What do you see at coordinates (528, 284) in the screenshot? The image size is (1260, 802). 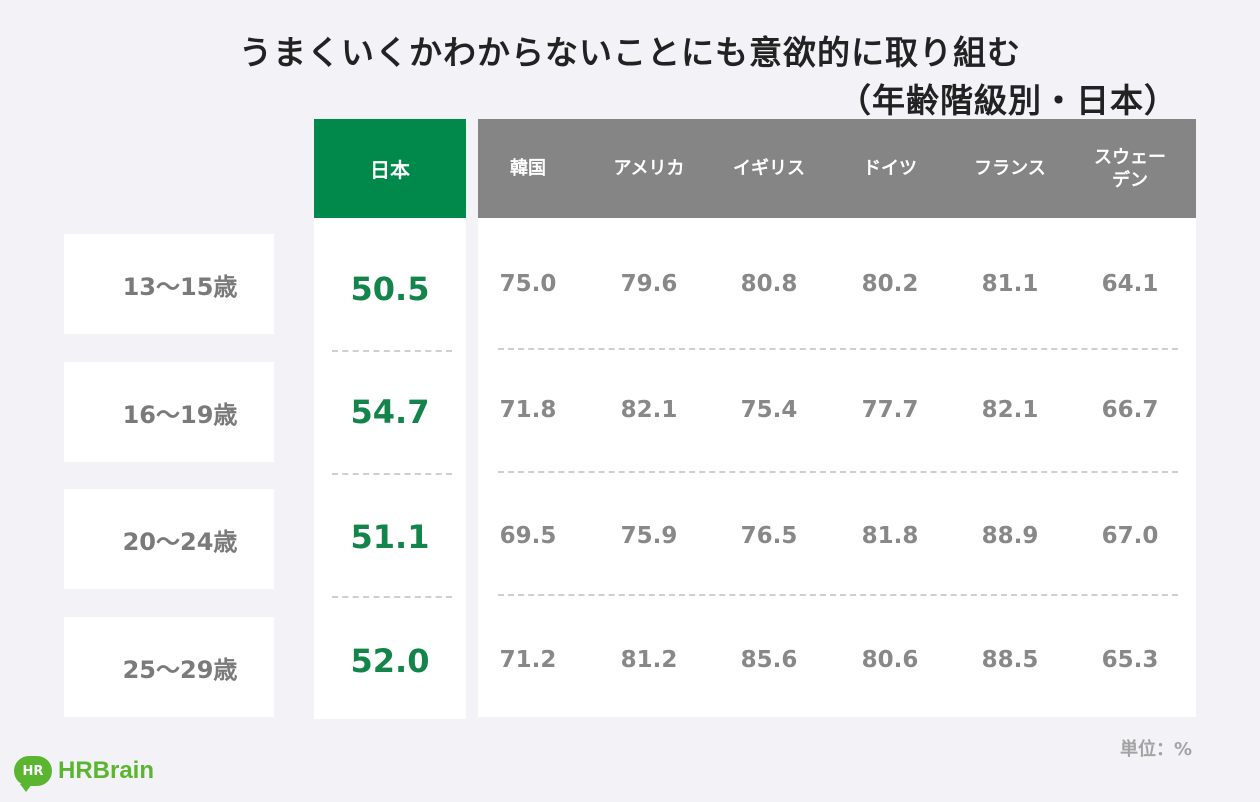 I see `value-cell: 75.0` at bounding box center [528, 284].